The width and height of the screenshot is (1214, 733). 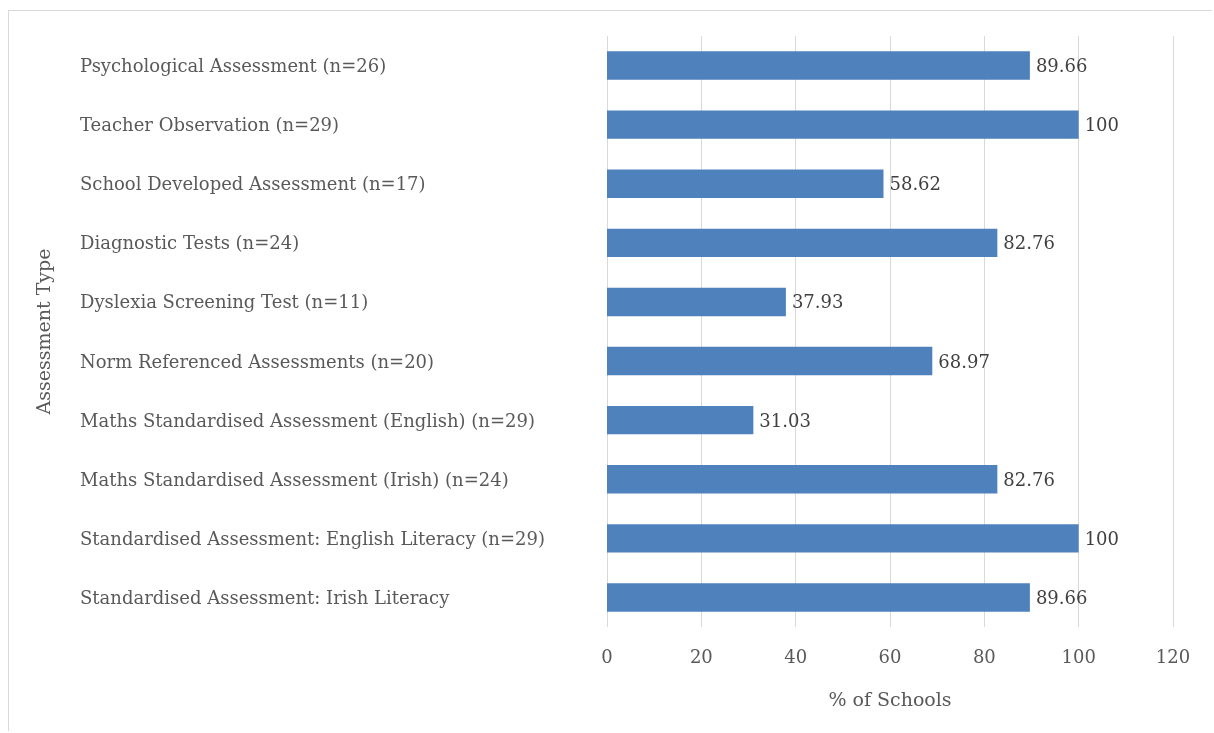 What do you see at coordinates (294, 479) in the screenshot?
I see `y-tick-label: Maths Standardised Assessment (Irish) (n=24)` at bounding box center [294, 479].